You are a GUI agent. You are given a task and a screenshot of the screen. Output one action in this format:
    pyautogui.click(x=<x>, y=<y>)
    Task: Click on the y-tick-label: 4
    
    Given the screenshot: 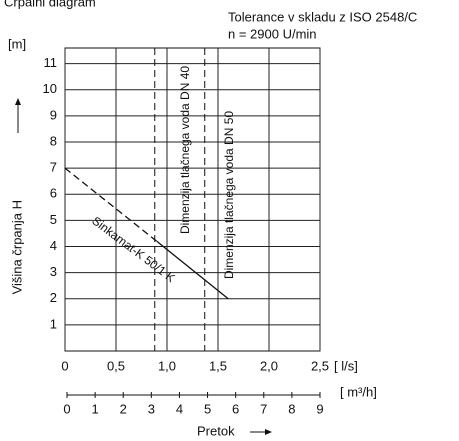 What is the action you would take?
    pyautogui.click(x=53, y=245)
    